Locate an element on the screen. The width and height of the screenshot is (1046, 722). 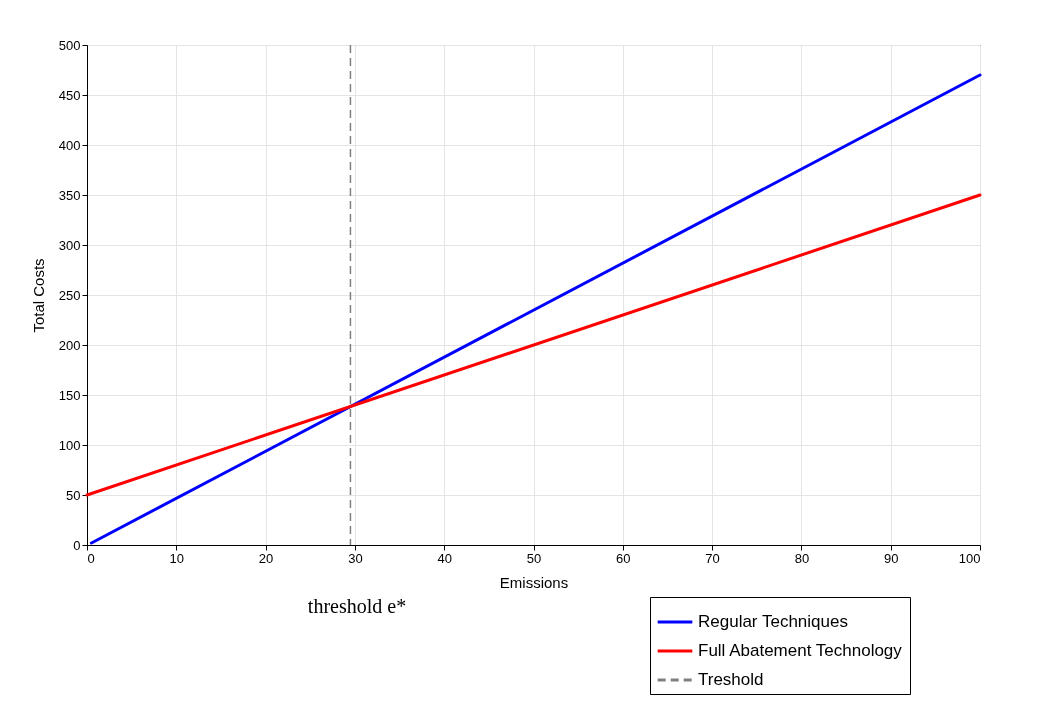
x-tick-label: 60 is located at coordinates (623, 558).